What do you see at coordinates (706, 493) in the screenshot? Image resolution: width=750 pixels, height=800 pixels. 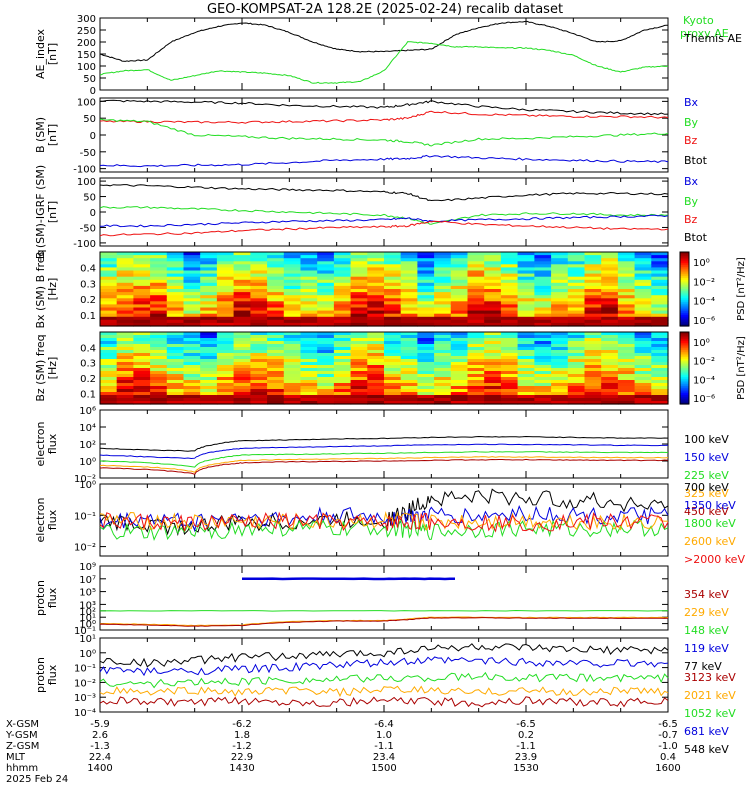 I see `legend-entry: 325 keV` at bounding box center [706, 493].